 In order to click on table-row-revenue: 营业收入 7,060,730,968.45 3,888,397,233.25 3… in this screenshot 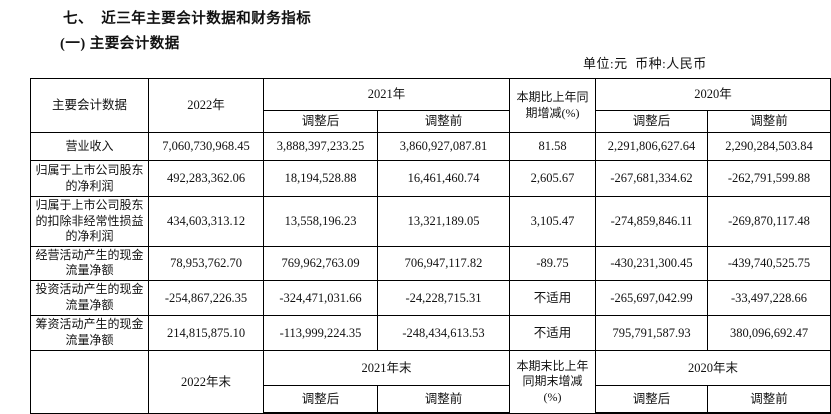, I will do `click(430, 146)`.